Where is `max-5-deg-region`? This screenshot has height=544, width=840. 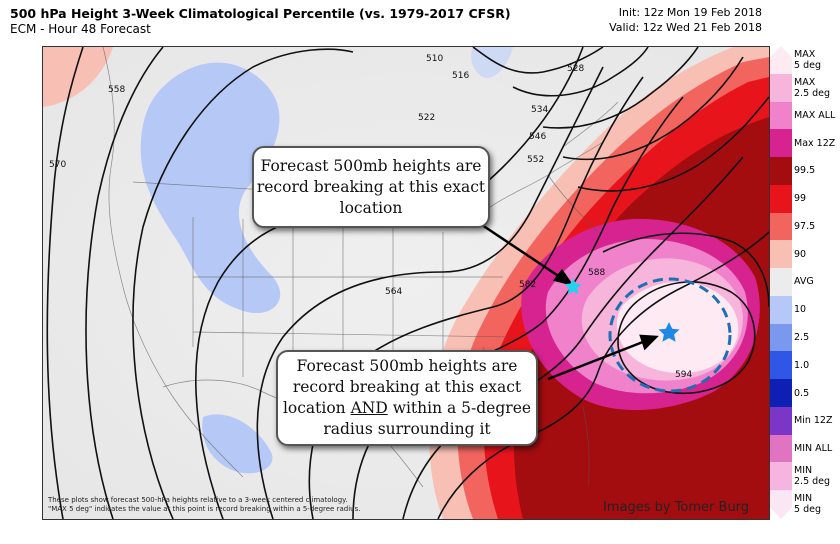
max-5-deg-region is located at coordinates (677, 327).